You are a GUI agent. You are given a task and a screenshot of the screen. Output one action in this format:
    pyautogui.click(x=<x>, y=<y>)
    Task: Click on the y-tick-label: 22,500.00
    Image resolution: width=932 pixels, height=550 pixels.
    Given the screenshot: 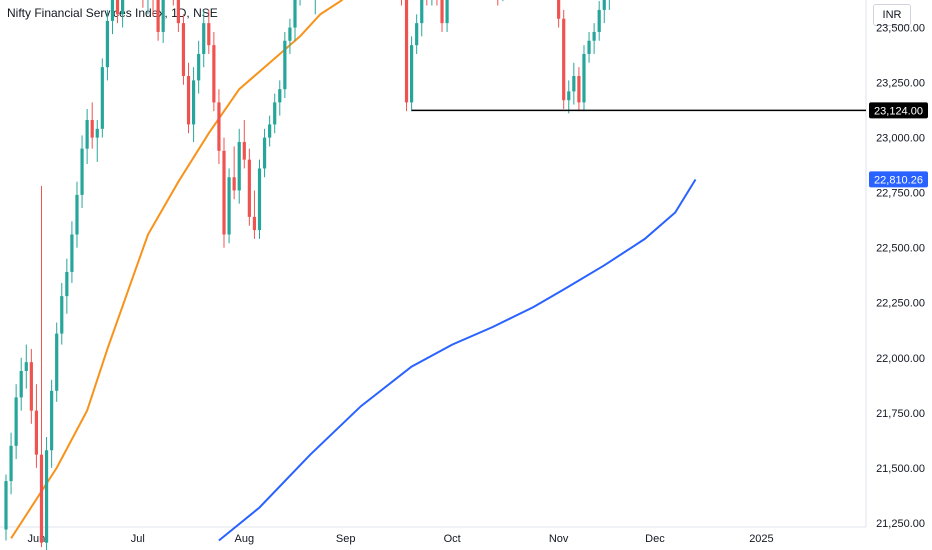 What is the action you would take?
    pyautogui.click(x=900, y=249)
    